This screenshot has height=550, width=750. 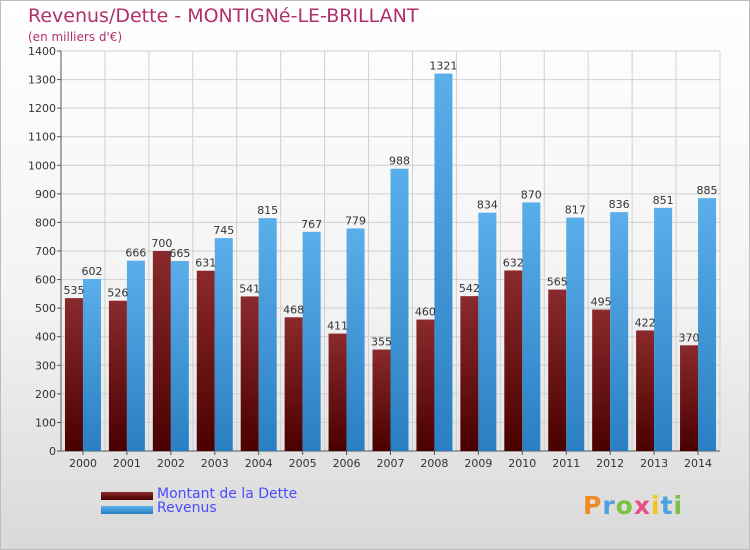 I want to click on data-label-revenus: 666, so click(x=135, y=253).